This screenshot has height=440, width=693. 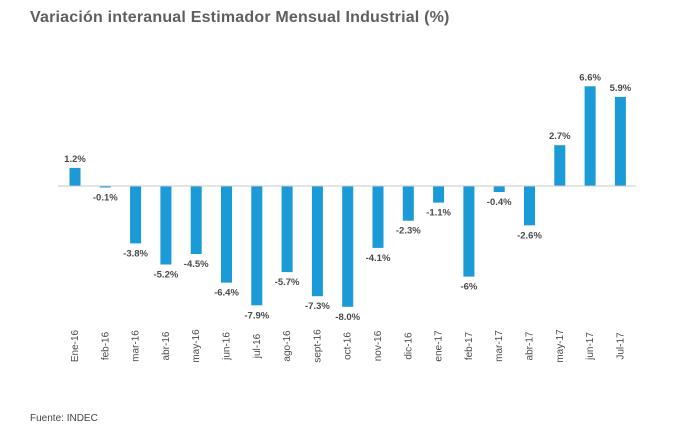 I want to click on value-label-mar-17: -0.4%, so click(x=499, y=202).